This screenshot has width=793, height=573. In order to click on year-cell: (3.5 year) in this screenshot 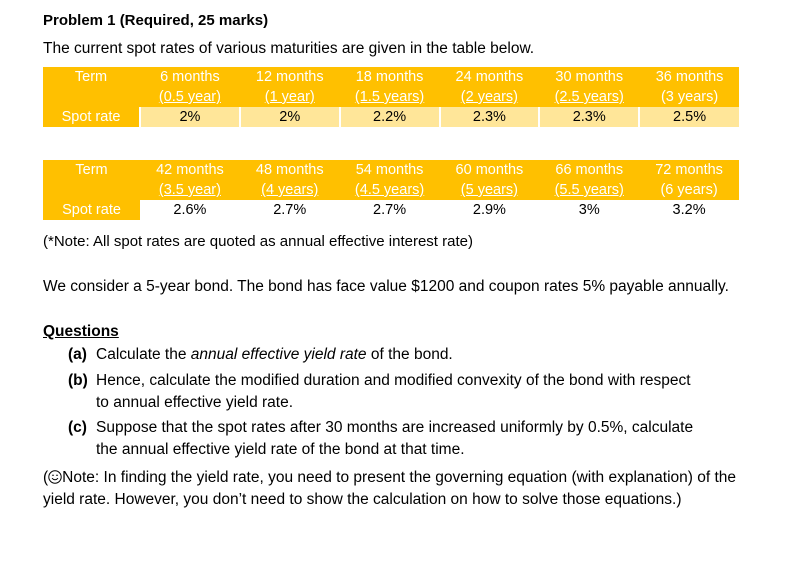, I will do `click(190, 190)`.